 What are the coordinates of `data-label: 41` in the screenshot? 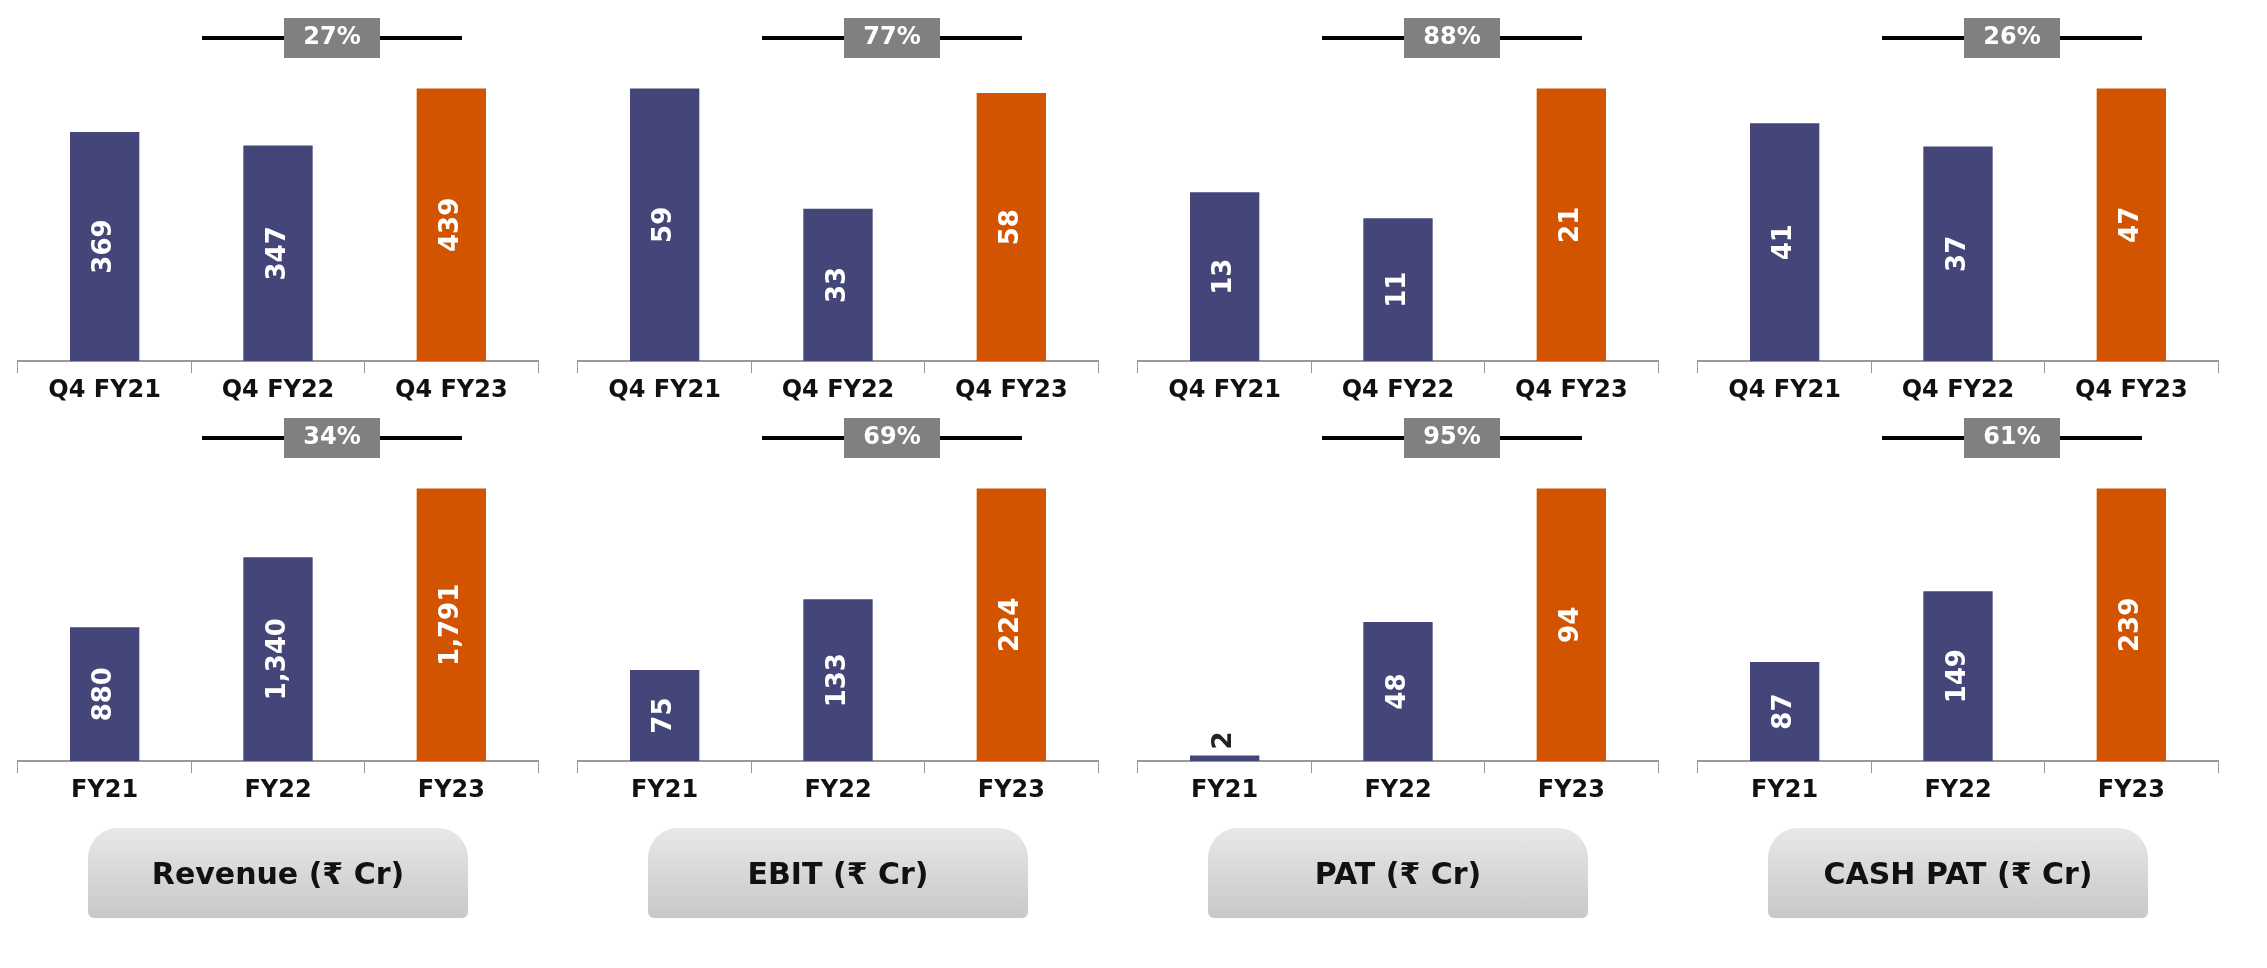 It's located at (1782, 242).